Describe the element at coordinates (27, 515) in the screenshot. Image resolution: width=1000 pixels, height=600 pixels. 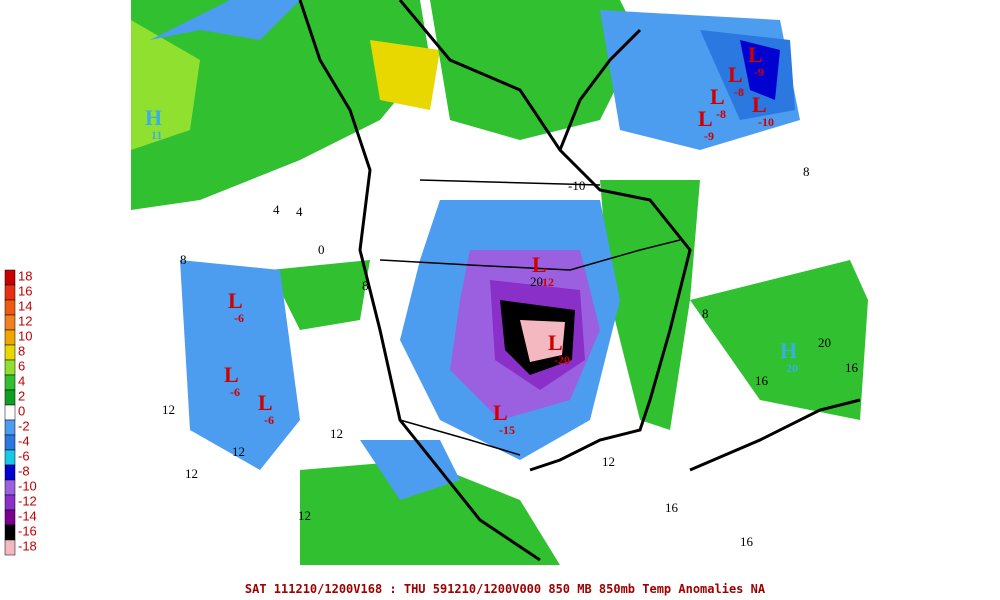
I see `colorbar-label: -14` at that location.